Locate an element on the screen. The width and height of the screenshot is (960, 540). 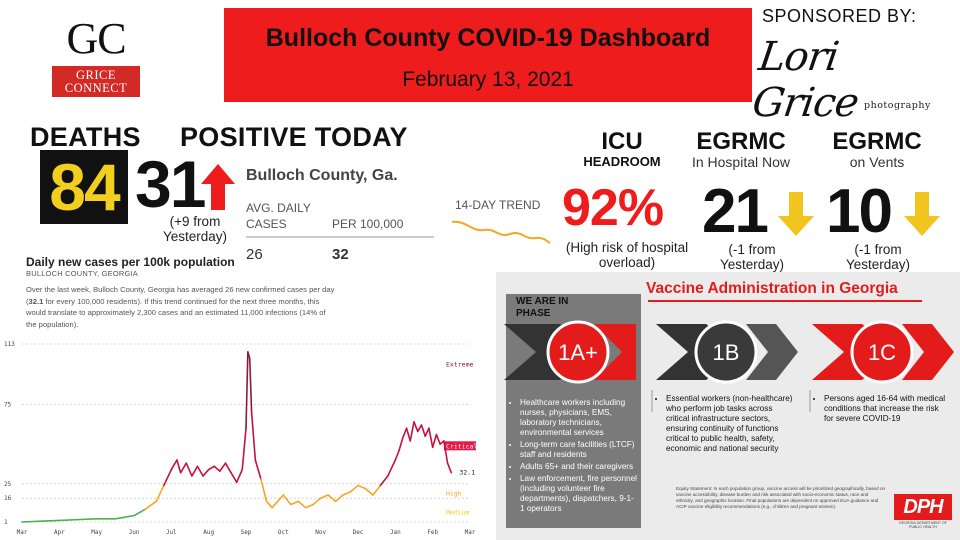
chart-x-tick-5: Jul is located at coordinates (171, 532).